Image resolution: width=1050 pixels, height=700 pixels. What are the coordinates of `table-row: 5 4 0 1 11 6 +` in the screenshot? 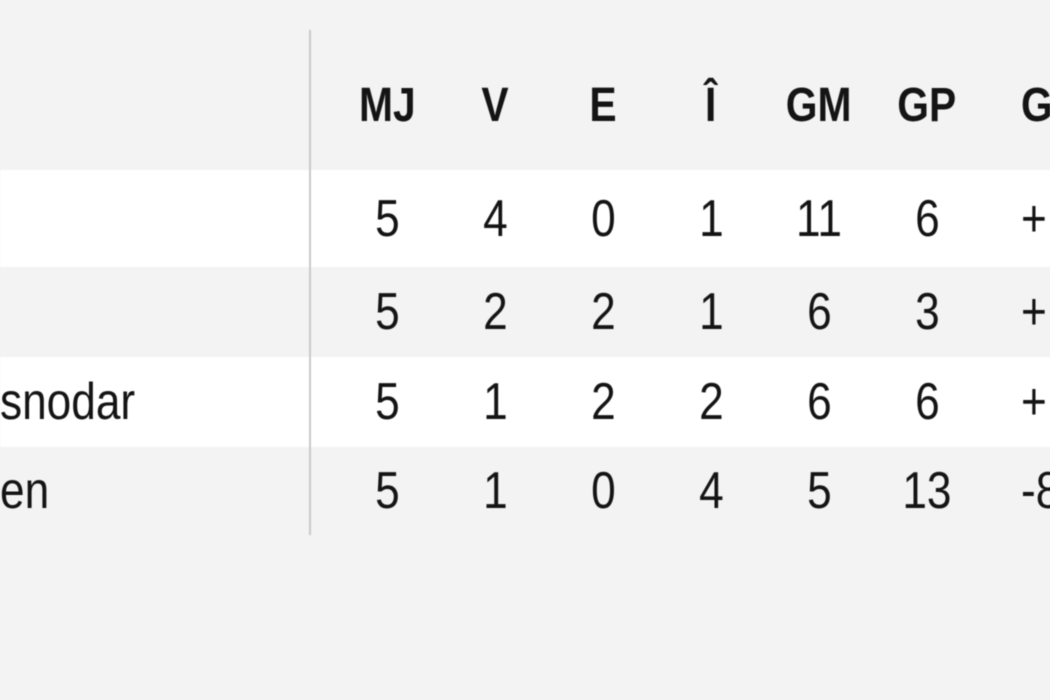 It's located at (525, 218).